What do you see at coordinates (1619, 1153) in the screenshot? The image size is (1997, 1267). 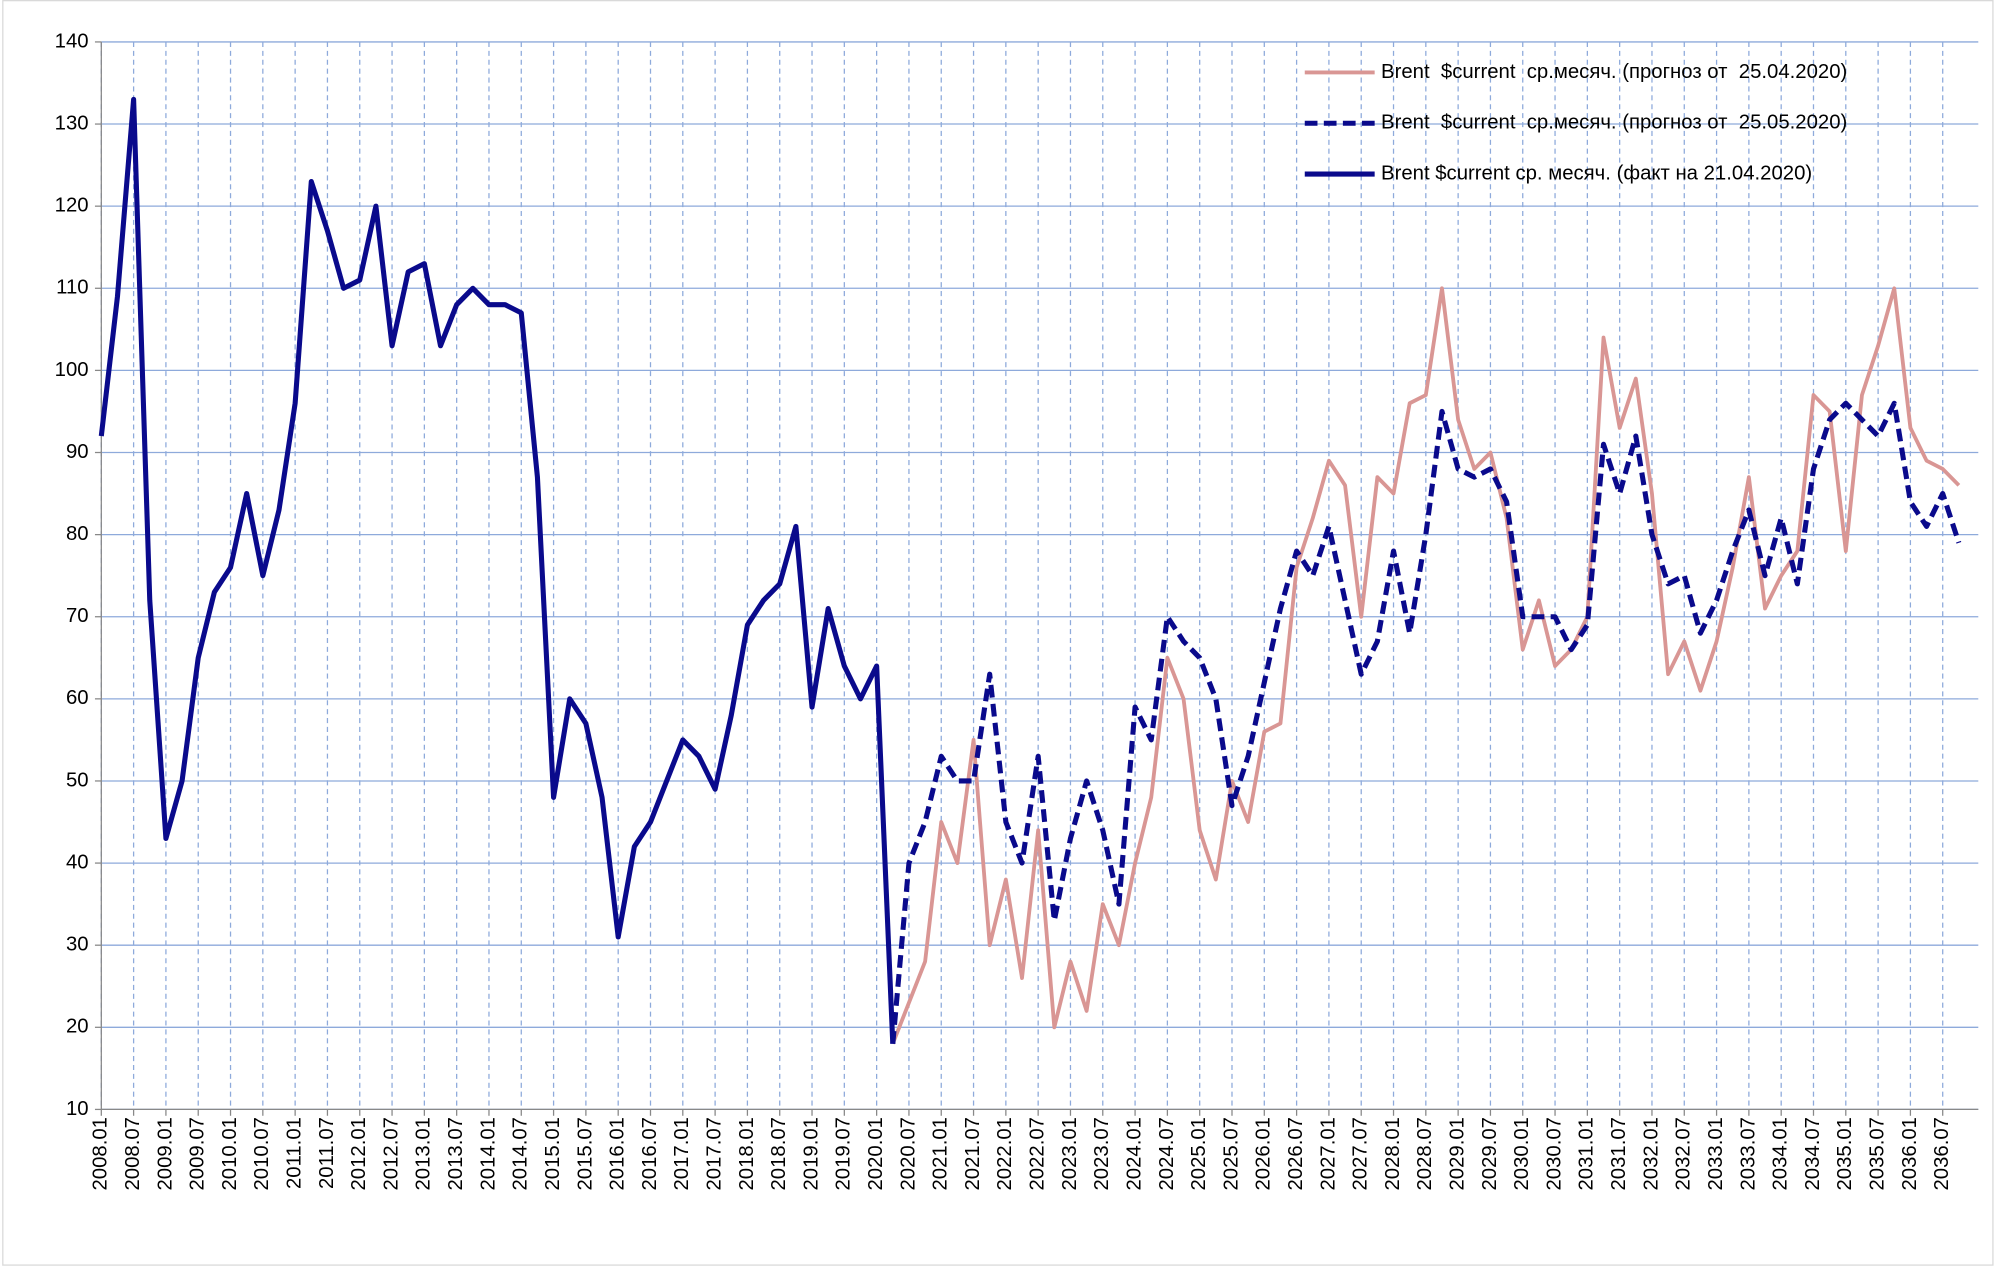 I see `x-tick-label: 2031.07` at bounding box center [1619, 1153].